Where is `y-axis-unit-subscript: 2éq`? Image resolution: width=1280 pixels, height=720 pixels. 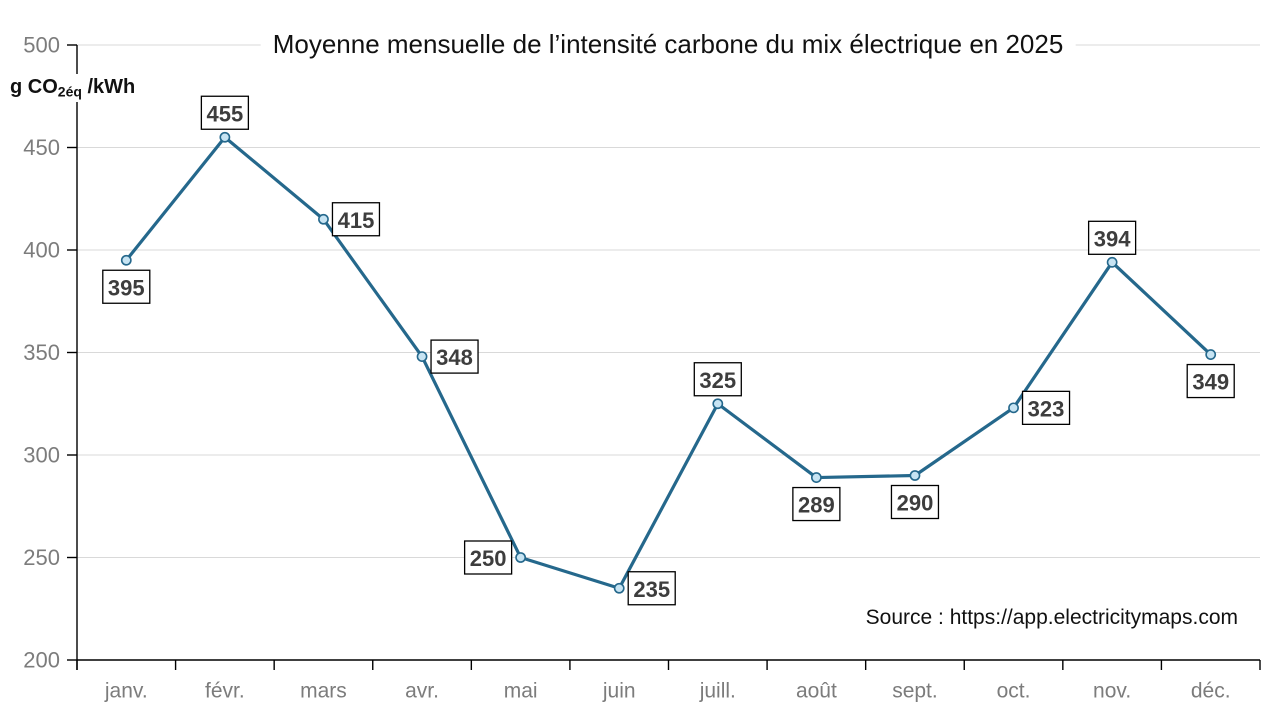 y-axis-unit-subscript: 2éq is located at coordinates (69, 91).